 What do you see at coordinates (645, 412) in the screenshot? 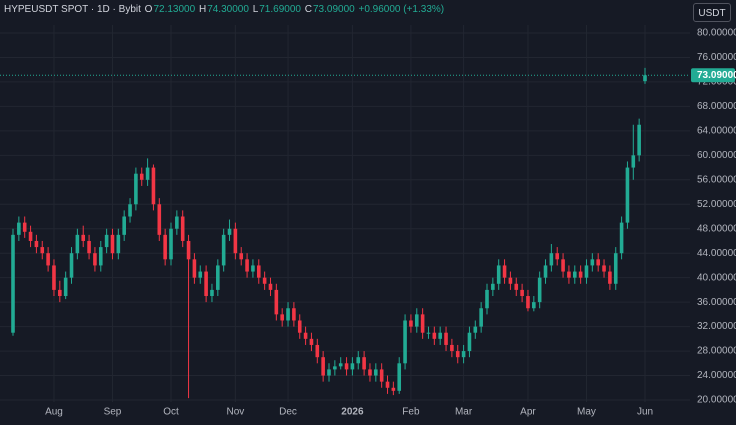
I see `x-tick-label: Jun` at bounding box center [645, 412].